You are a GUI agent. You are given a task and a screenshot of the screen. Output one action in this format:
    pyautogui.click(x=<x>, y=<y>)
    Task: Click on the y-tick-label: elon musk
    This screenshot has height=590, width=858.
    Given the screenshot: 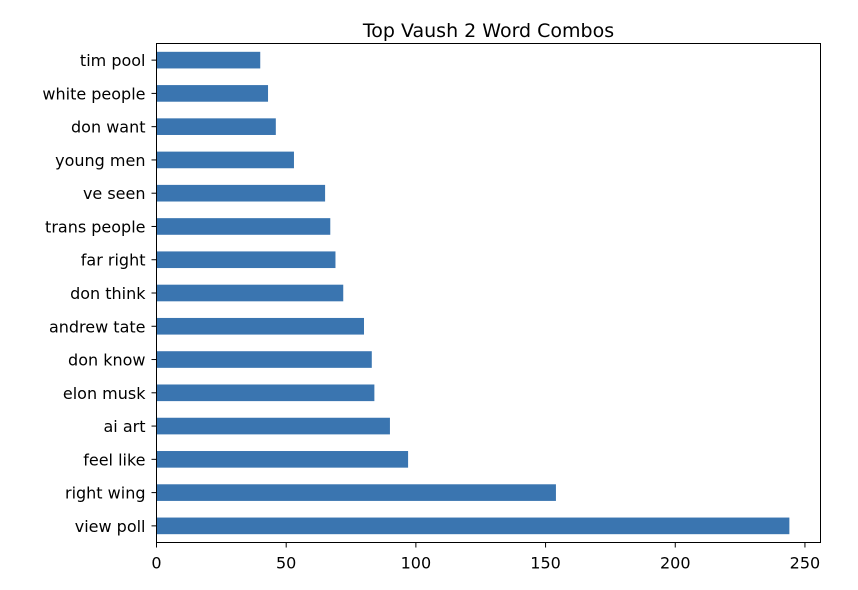 What is the action you would take?
    pyautogui.click(x=104, y=393)
    